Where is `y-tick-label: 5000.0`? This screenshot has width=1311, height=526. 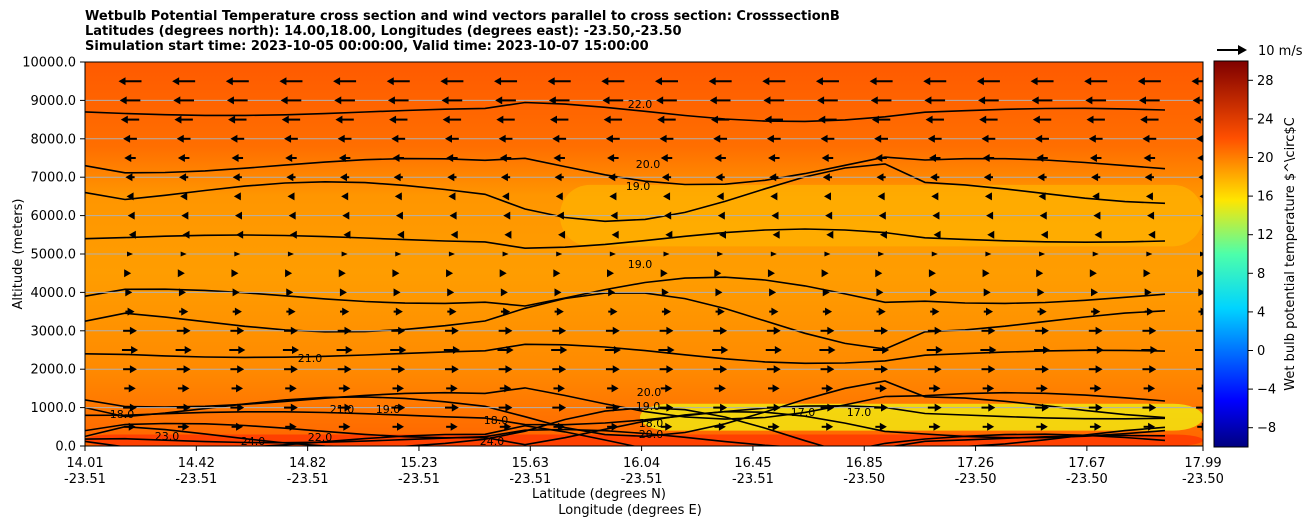
y-tick-label: 5000.0 is located at coordinates (54, 255).